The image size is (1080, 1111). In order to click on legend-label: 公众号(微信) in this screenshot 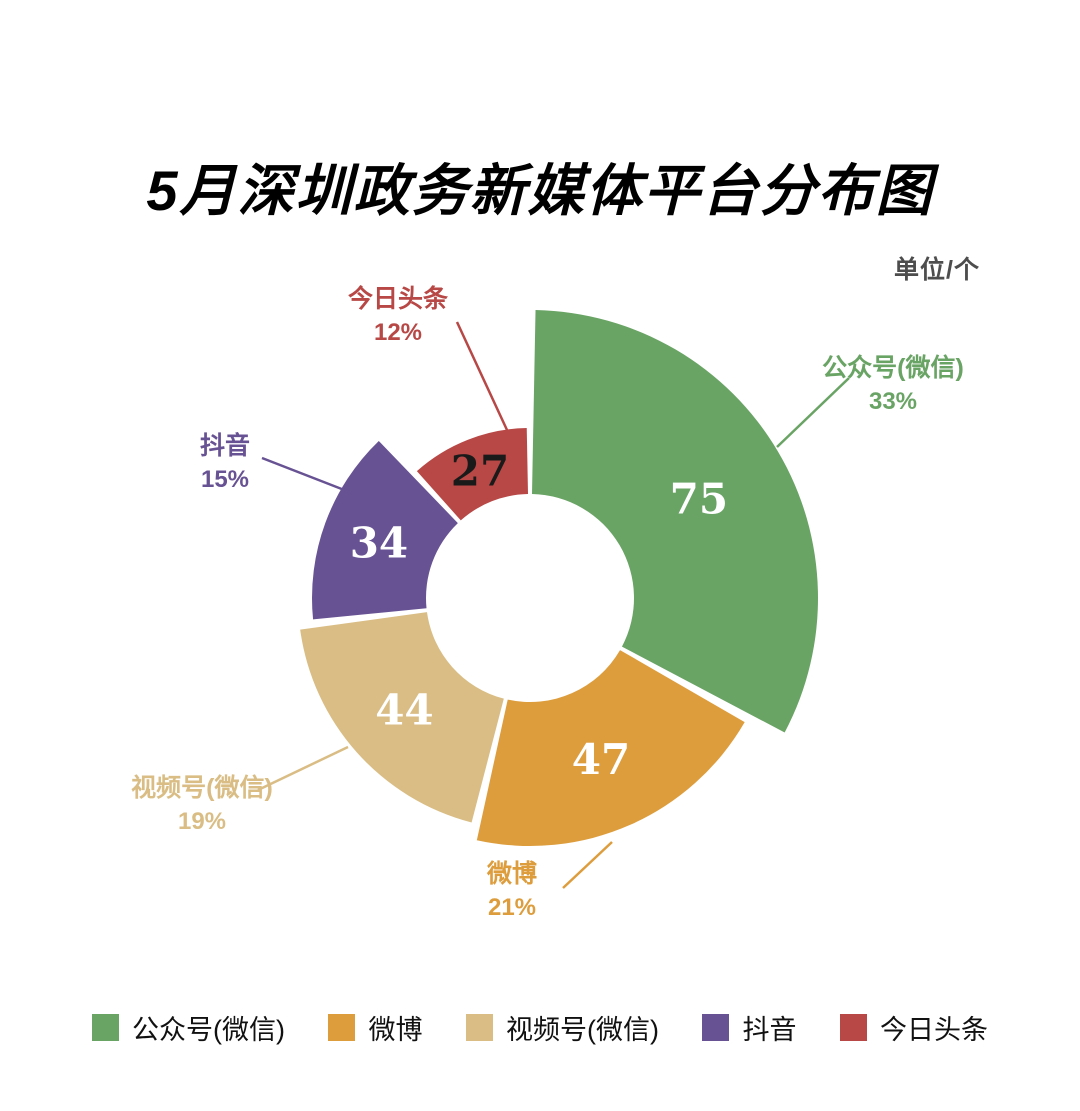, I will do `click(208, 1030)`.